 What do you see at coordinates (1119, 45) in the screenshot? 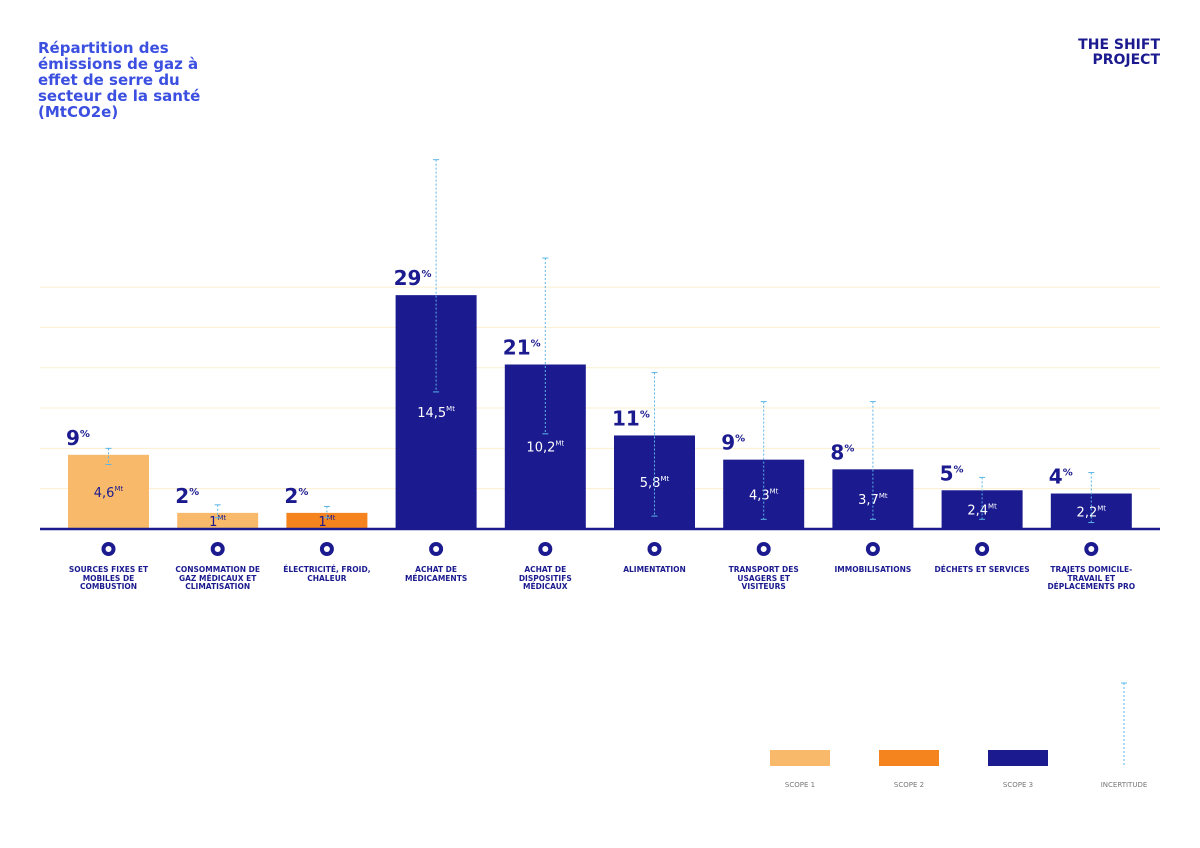
I see `logo-line: THE SHIFT` at bounding box center [1119, 45].